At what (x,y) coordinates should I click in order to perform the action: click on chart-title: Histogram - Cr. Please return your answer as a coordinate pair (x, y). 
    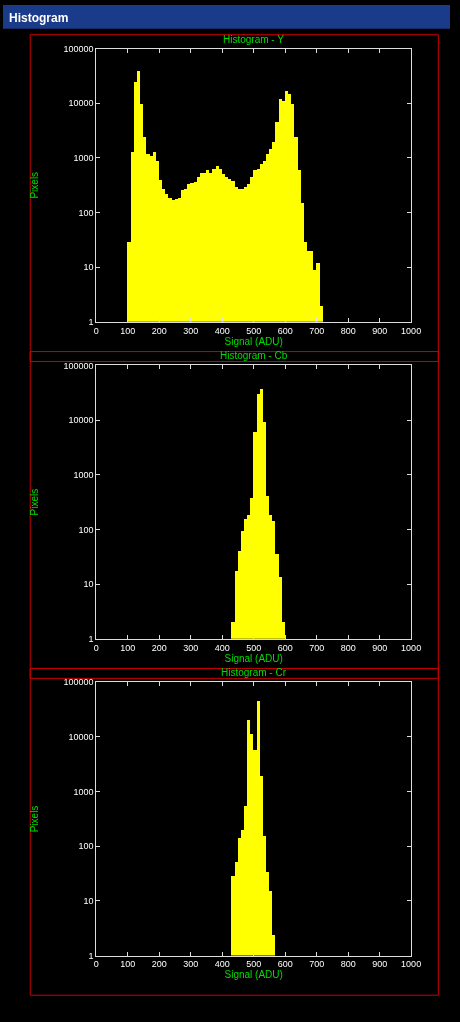
    Looking at the image, I should click on (254, 672).